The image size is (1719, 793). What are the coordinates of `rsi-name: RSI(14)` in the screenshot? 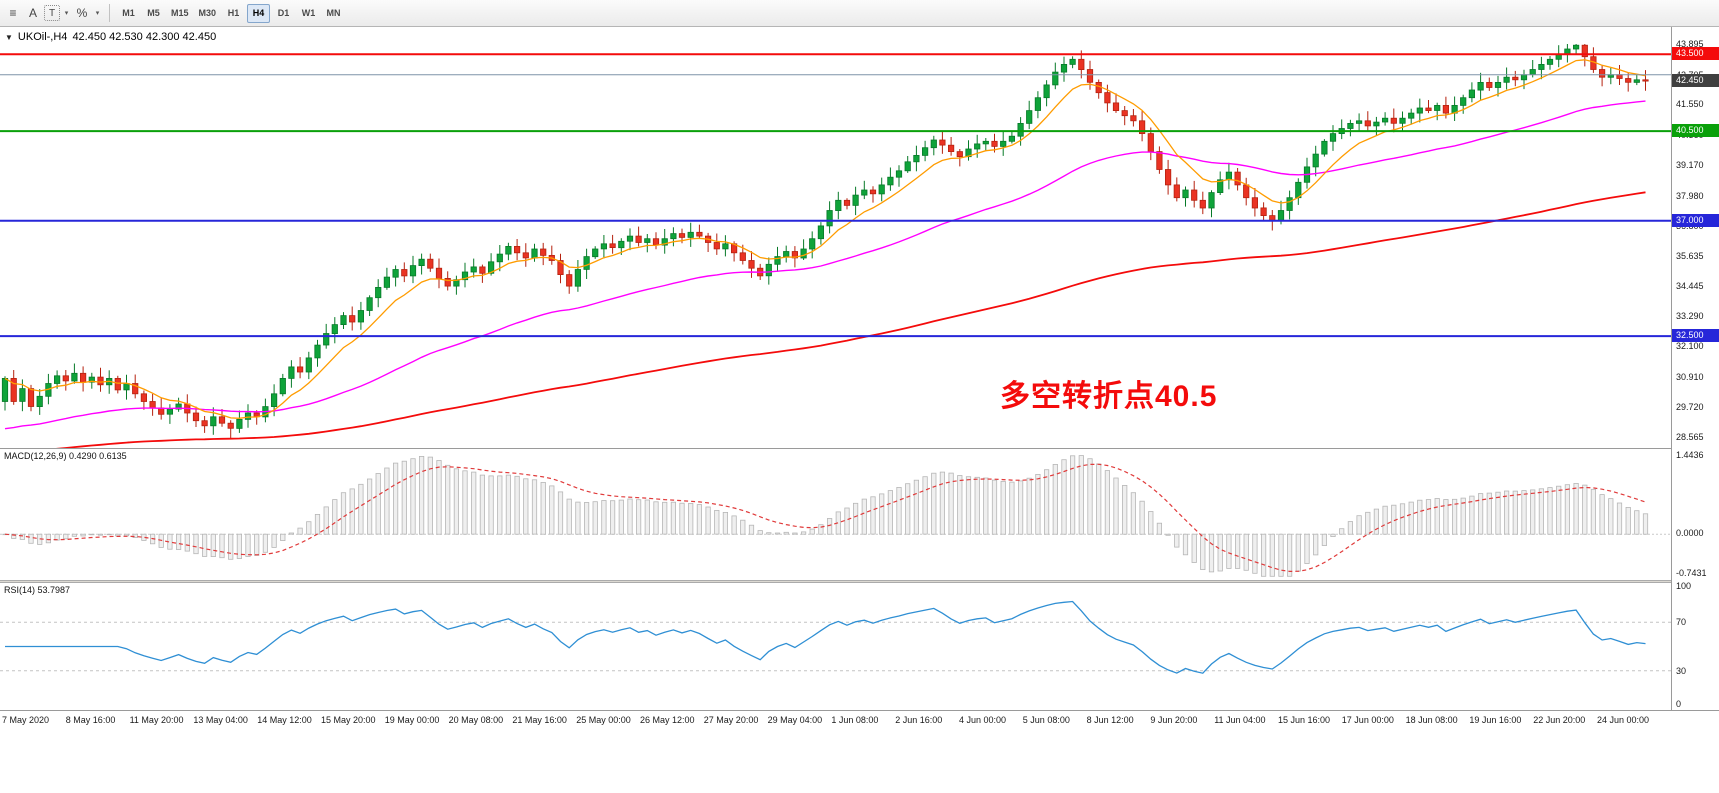 It's located at (20, 590).